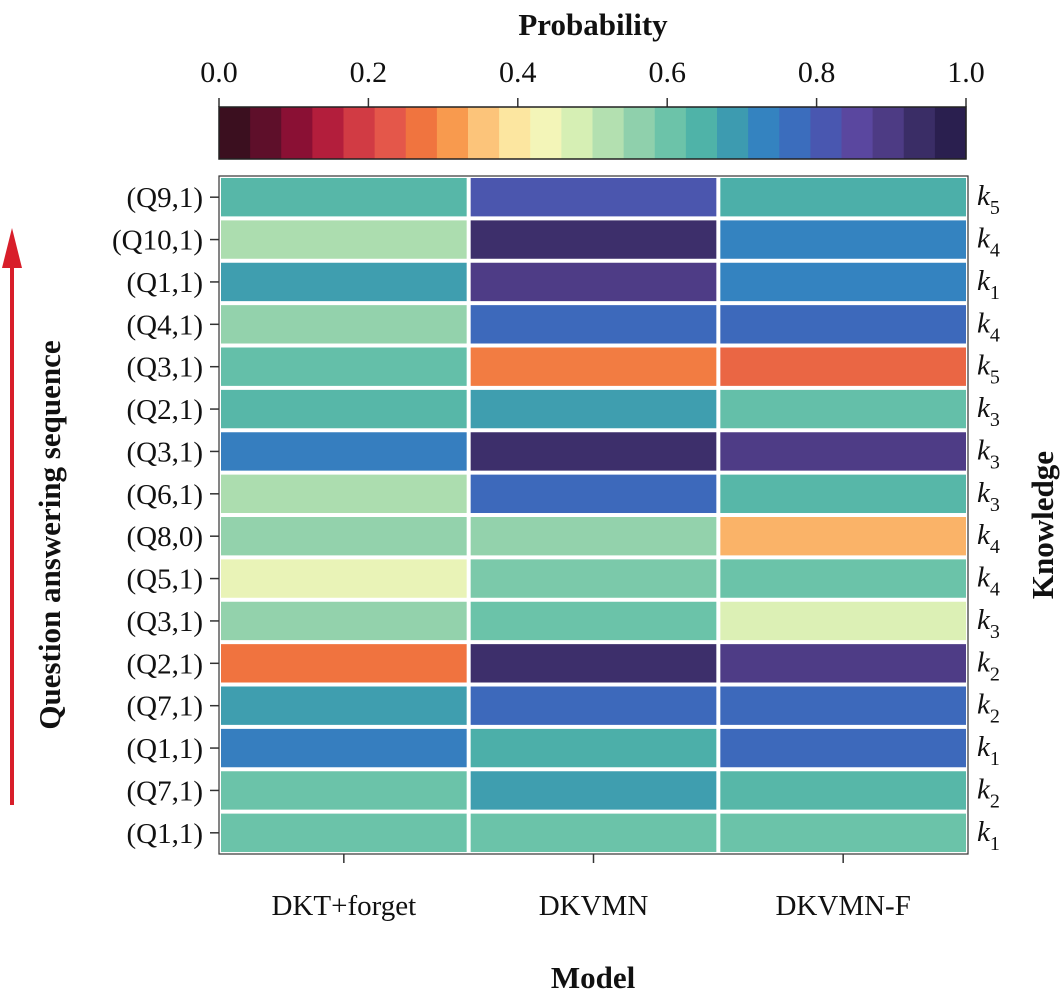  What do you see at coordinates (817, 72) in the screenshot?
I see `colorbar-tick-label: 0.8` at bounding box center [817, 72].